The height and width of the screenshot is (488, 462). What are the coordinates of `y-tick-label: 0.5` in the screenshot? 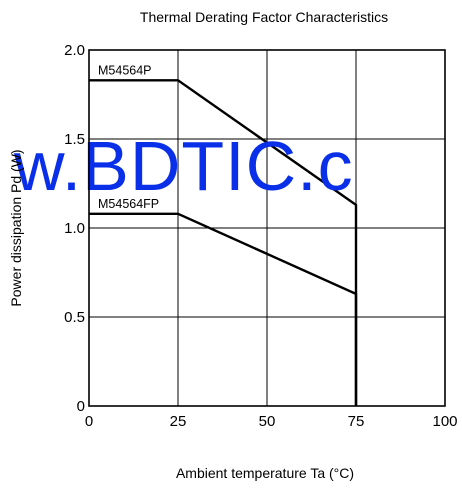 It's located at (74, 317).